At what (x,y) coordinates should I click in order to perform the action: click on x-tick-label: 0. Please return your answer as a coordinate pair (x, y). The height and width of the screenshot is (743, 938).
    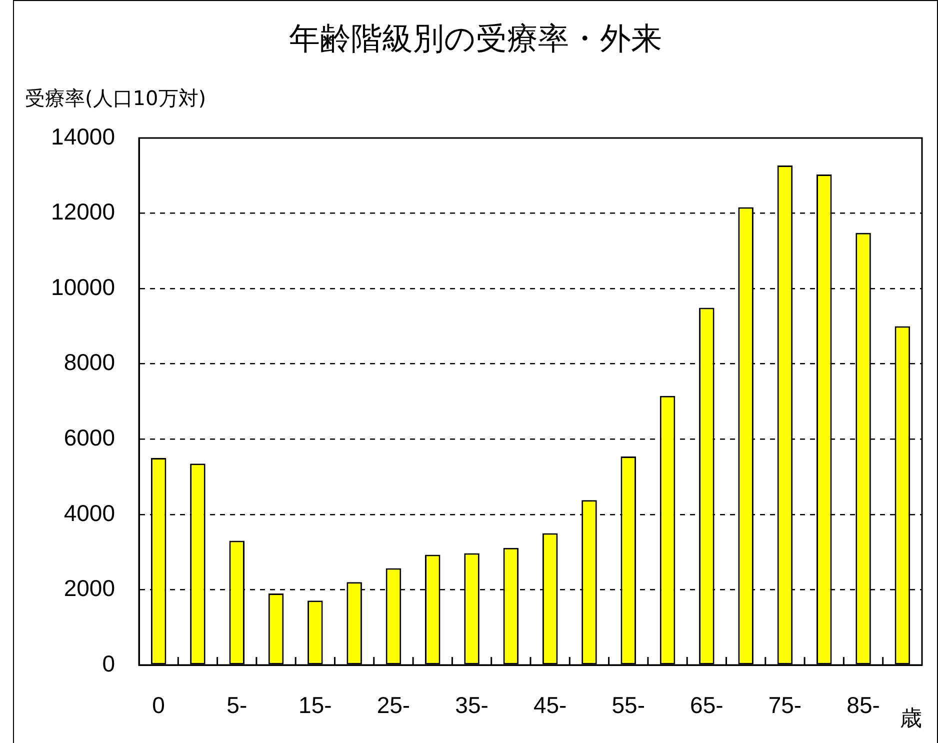
    Looking at the image, I should click on (158, 705).